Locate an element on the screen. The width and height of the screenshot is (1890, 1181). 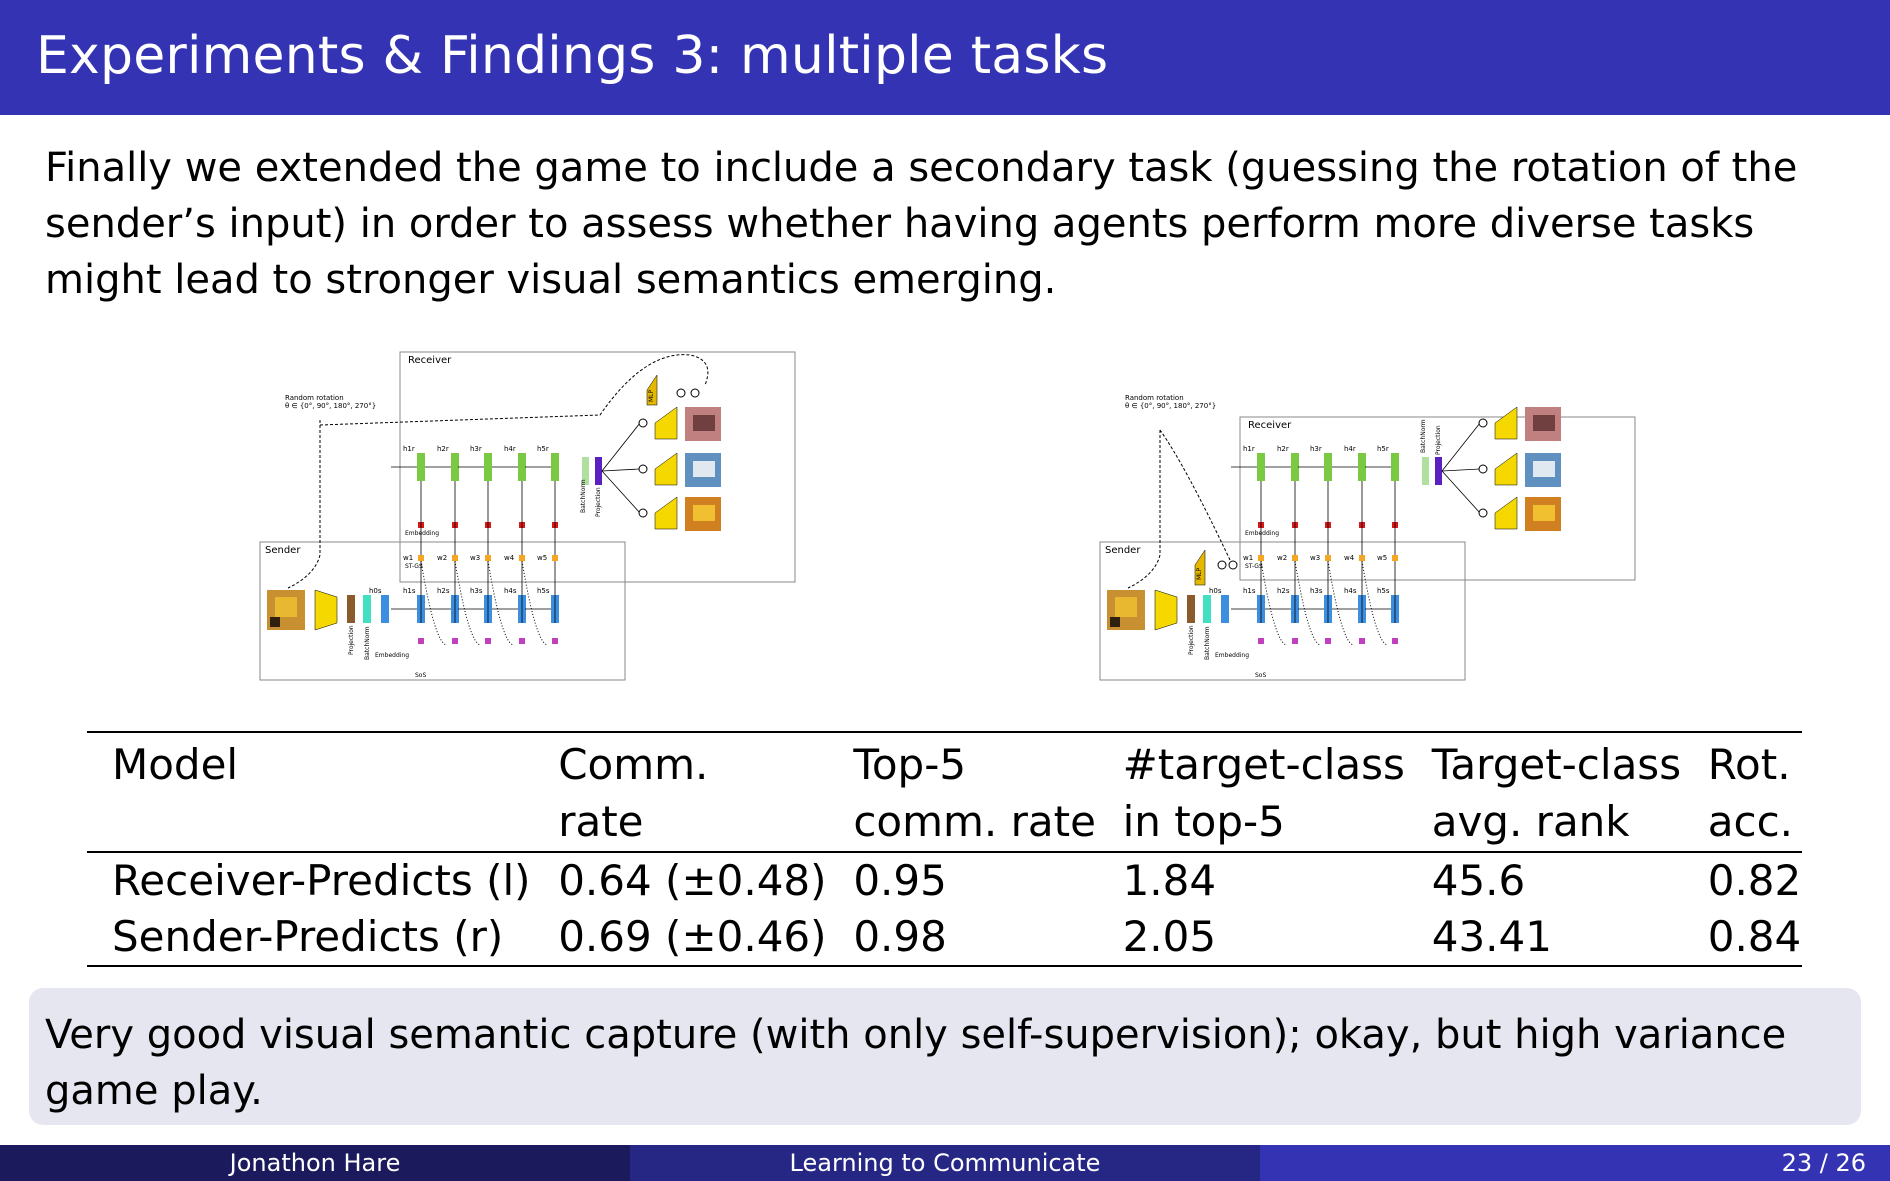
cell-comm-rate: 0.64 (±0.48) is located at coordinates (692, 880).